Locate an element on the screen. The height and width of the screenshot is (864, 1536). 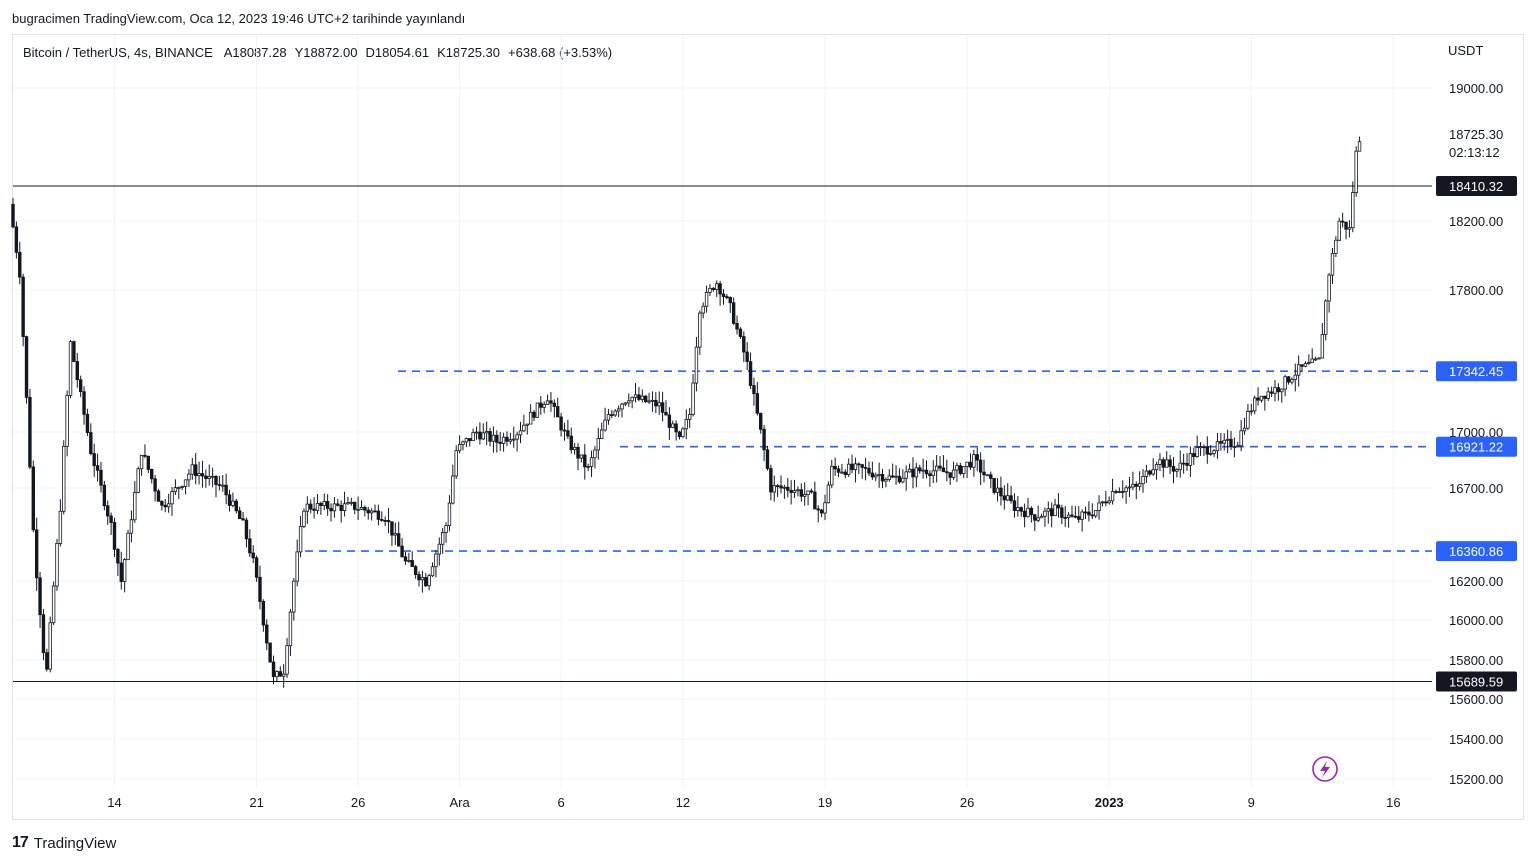
symbol-name: Bitcoin / TetherUS, 4s, BINANCE is located at coordinates (118, 52).